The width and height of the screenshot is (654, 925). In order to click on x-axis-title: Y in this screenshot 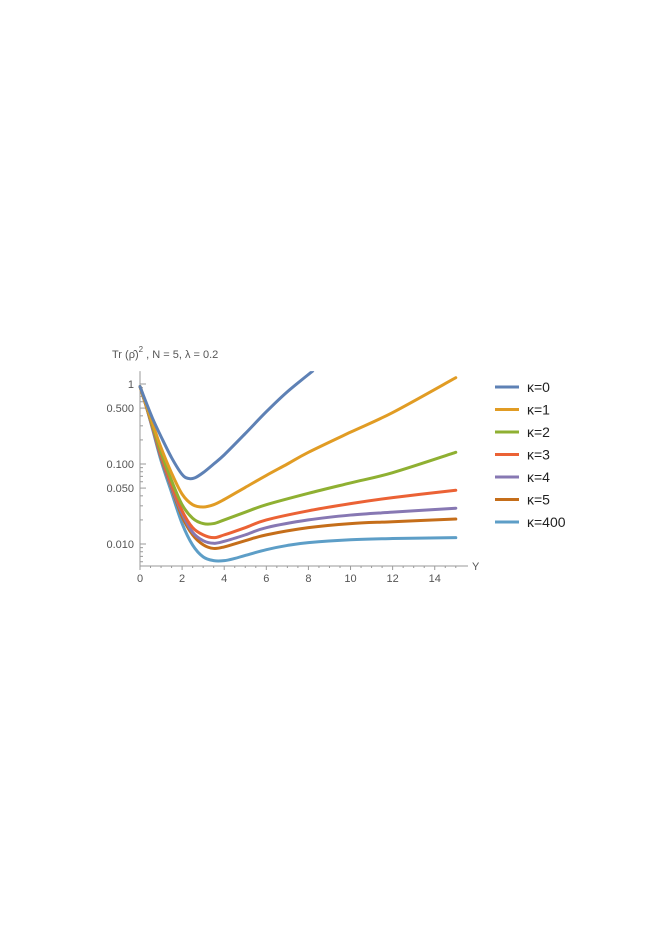, I will do `click(476, 567)`.